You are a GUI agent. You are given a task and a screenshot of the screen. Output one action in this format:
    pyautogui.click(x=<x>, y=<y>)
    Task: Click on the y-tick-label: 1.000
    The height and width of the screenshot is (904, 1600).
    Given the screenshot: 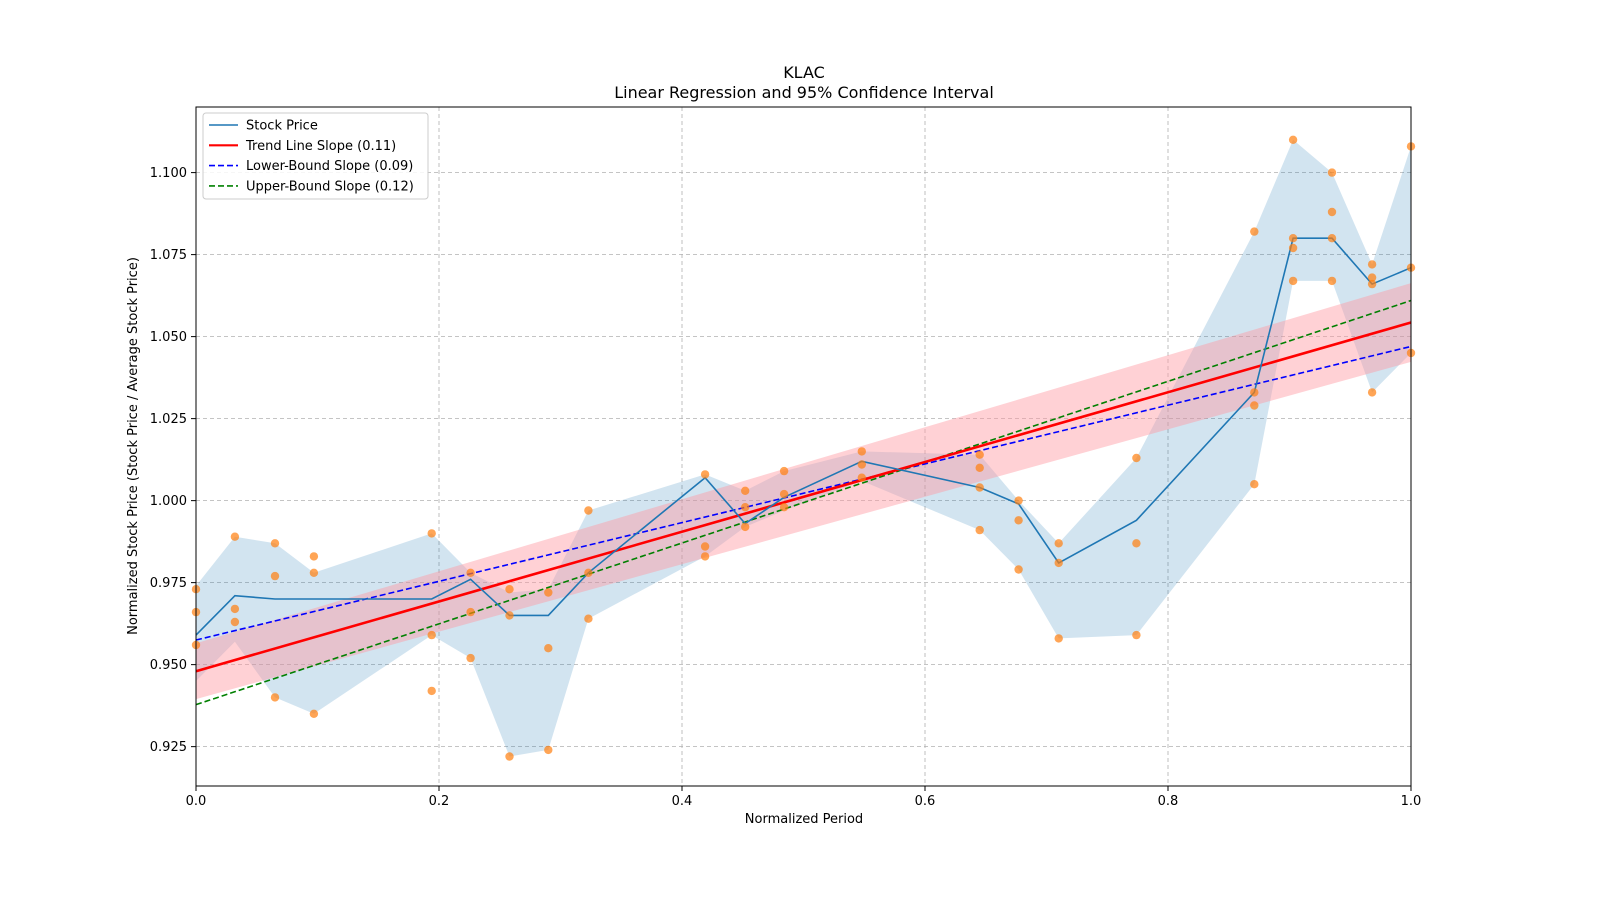 What is the action you would take?
    pyautogui.click(x=168, y=501)
    